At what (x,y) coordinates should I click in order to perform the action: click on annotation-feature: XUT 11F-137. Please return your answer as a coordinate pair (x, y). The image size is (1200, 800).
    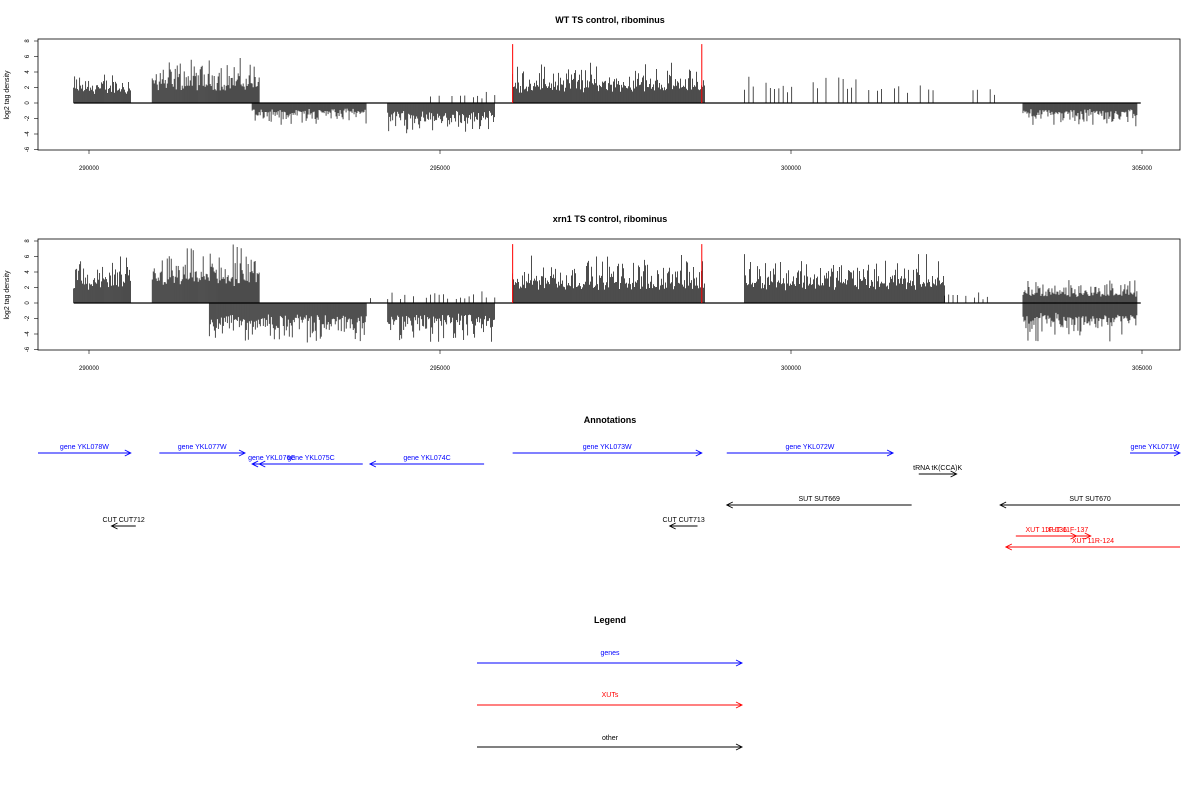
    Looking at the image, I should click on (1068, 533).